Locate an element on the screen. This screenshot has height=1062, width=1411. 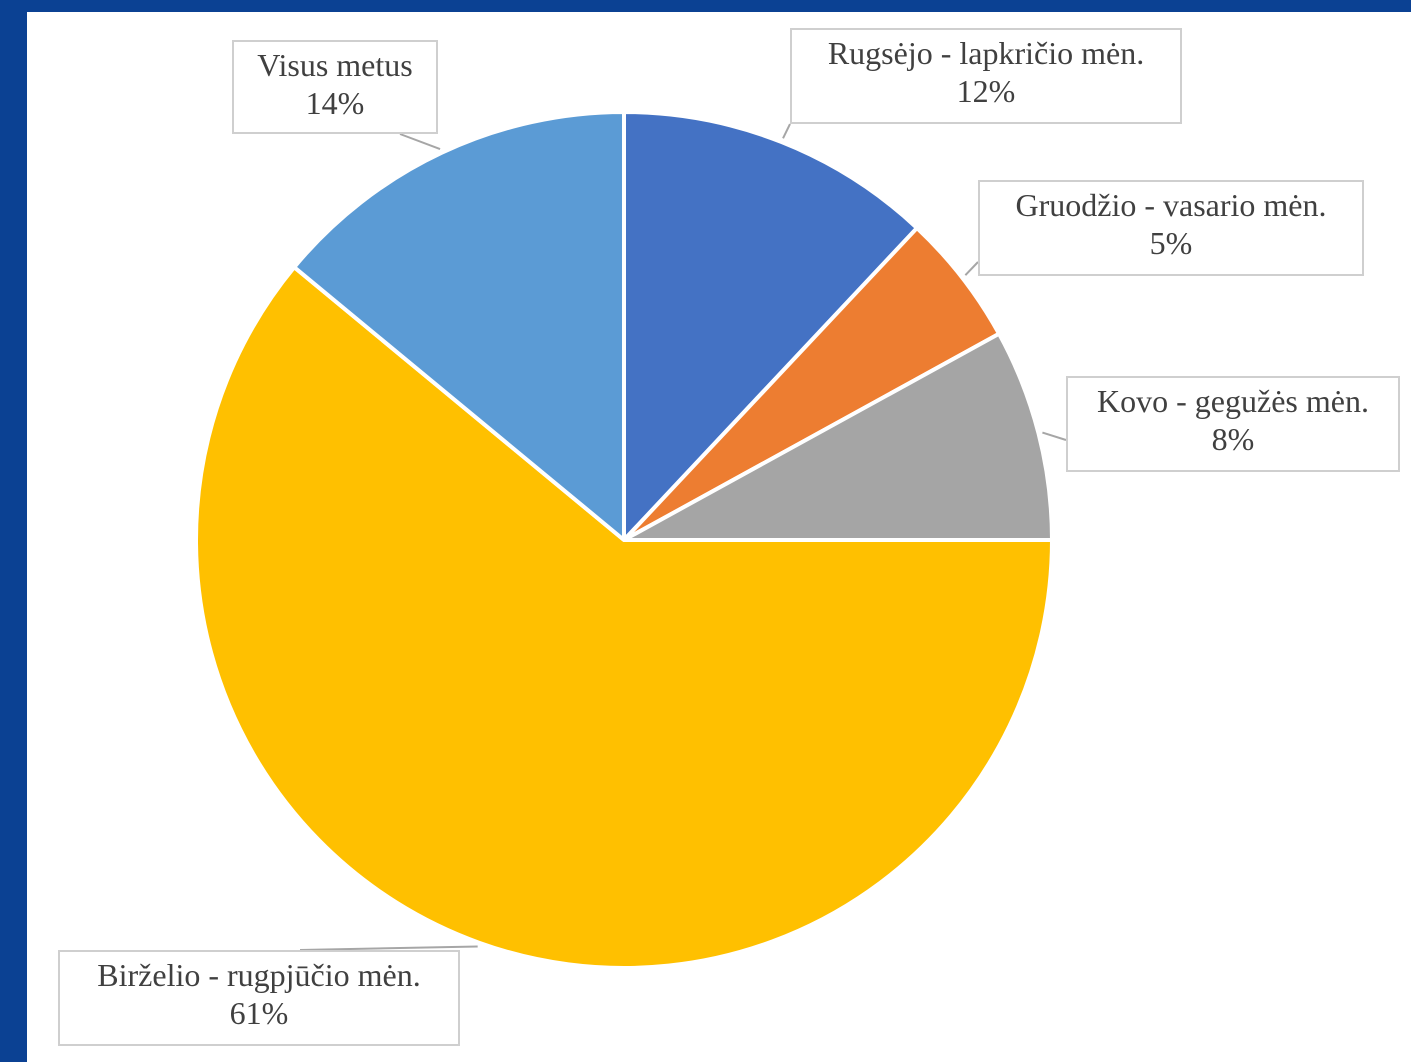
label-value: 5% is located at coordinates (1171, 243).